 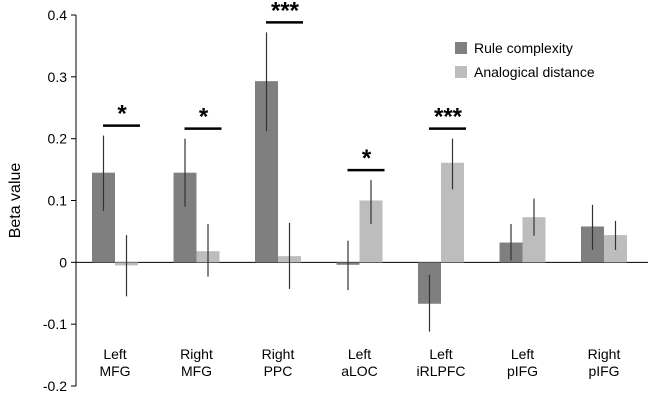 I want to click on legend-label-analogical-distance: Analogical distance, so click(x=534, y=72).